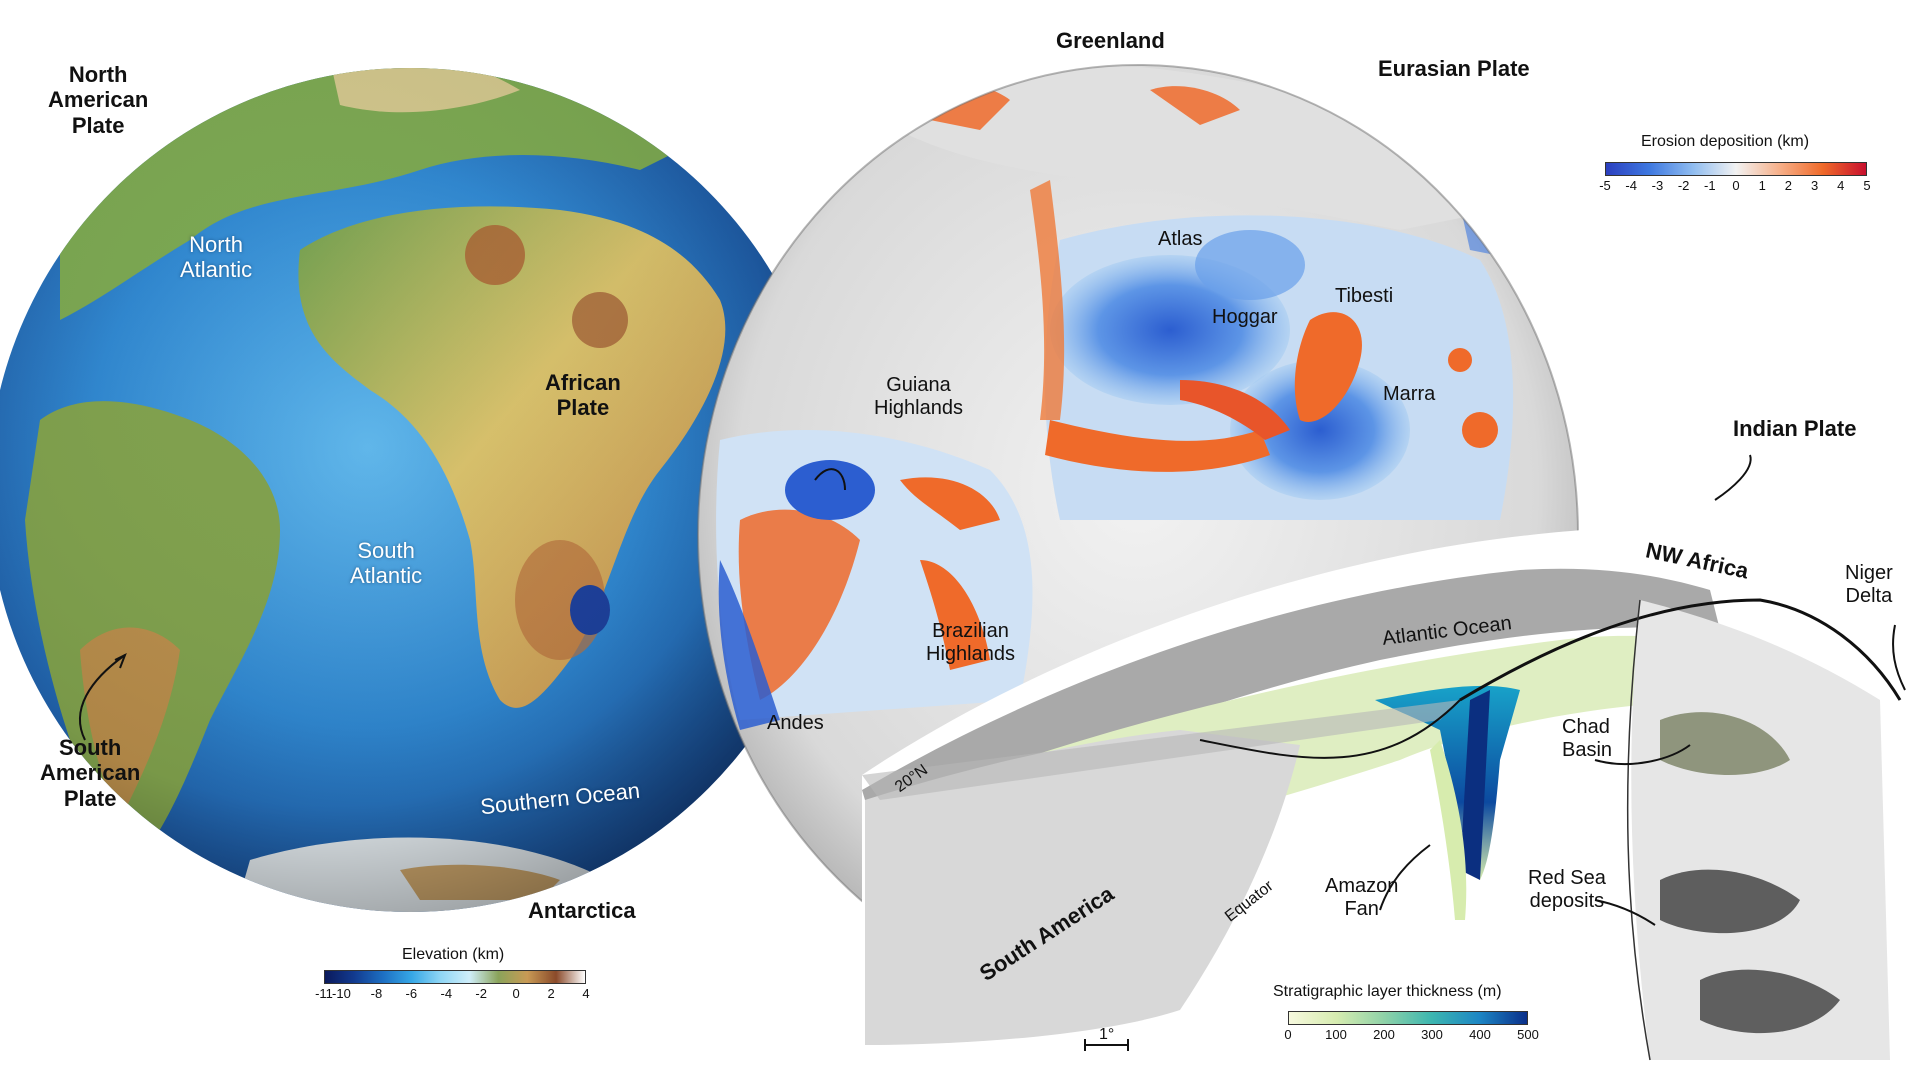 The height and width of the screenshot is (1080, 1920). What do you see at coordinates (1409, 394) in the screenshot?
I see `label-marra: Marra` at bounding box center [1409, 394].